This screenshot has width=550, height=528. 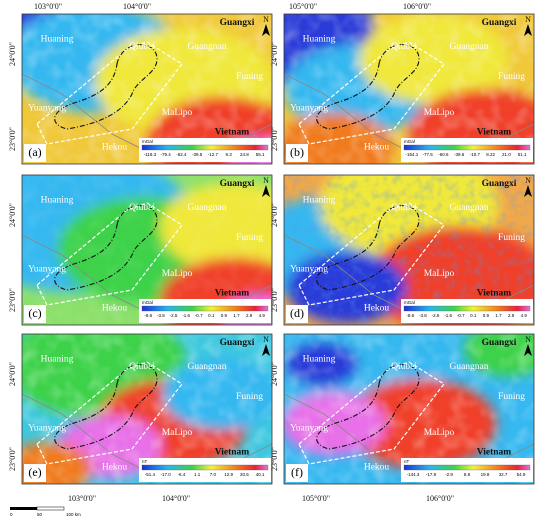 What do you see at coordinates (82, 498) in the screenshot?
I see `lon-label-bottom: 103°0'0"` at bounding box center [82, 498].